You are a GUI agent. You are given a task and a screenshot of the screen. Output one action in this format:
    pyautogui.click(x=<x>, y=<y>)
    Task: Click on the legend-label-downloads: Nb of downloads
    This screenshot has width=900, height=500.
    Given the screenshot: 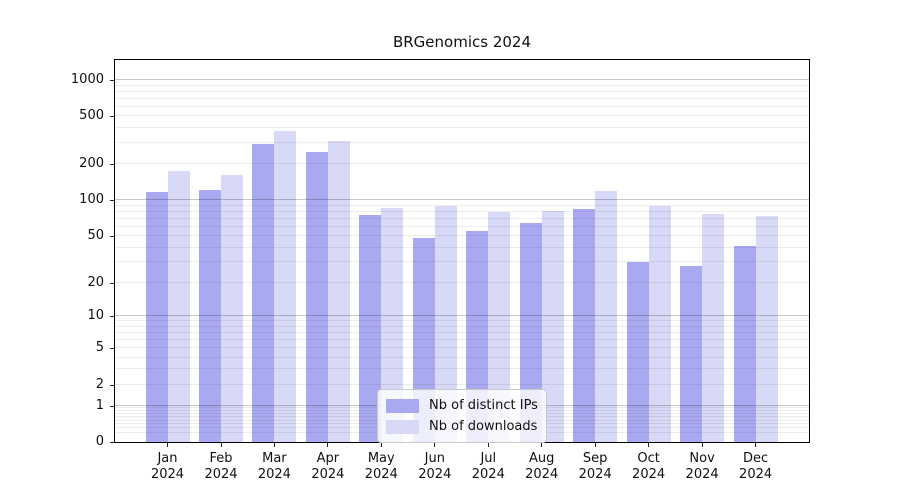 What is the action you would take?
    pyautogui.click(x=483, y=426)
    